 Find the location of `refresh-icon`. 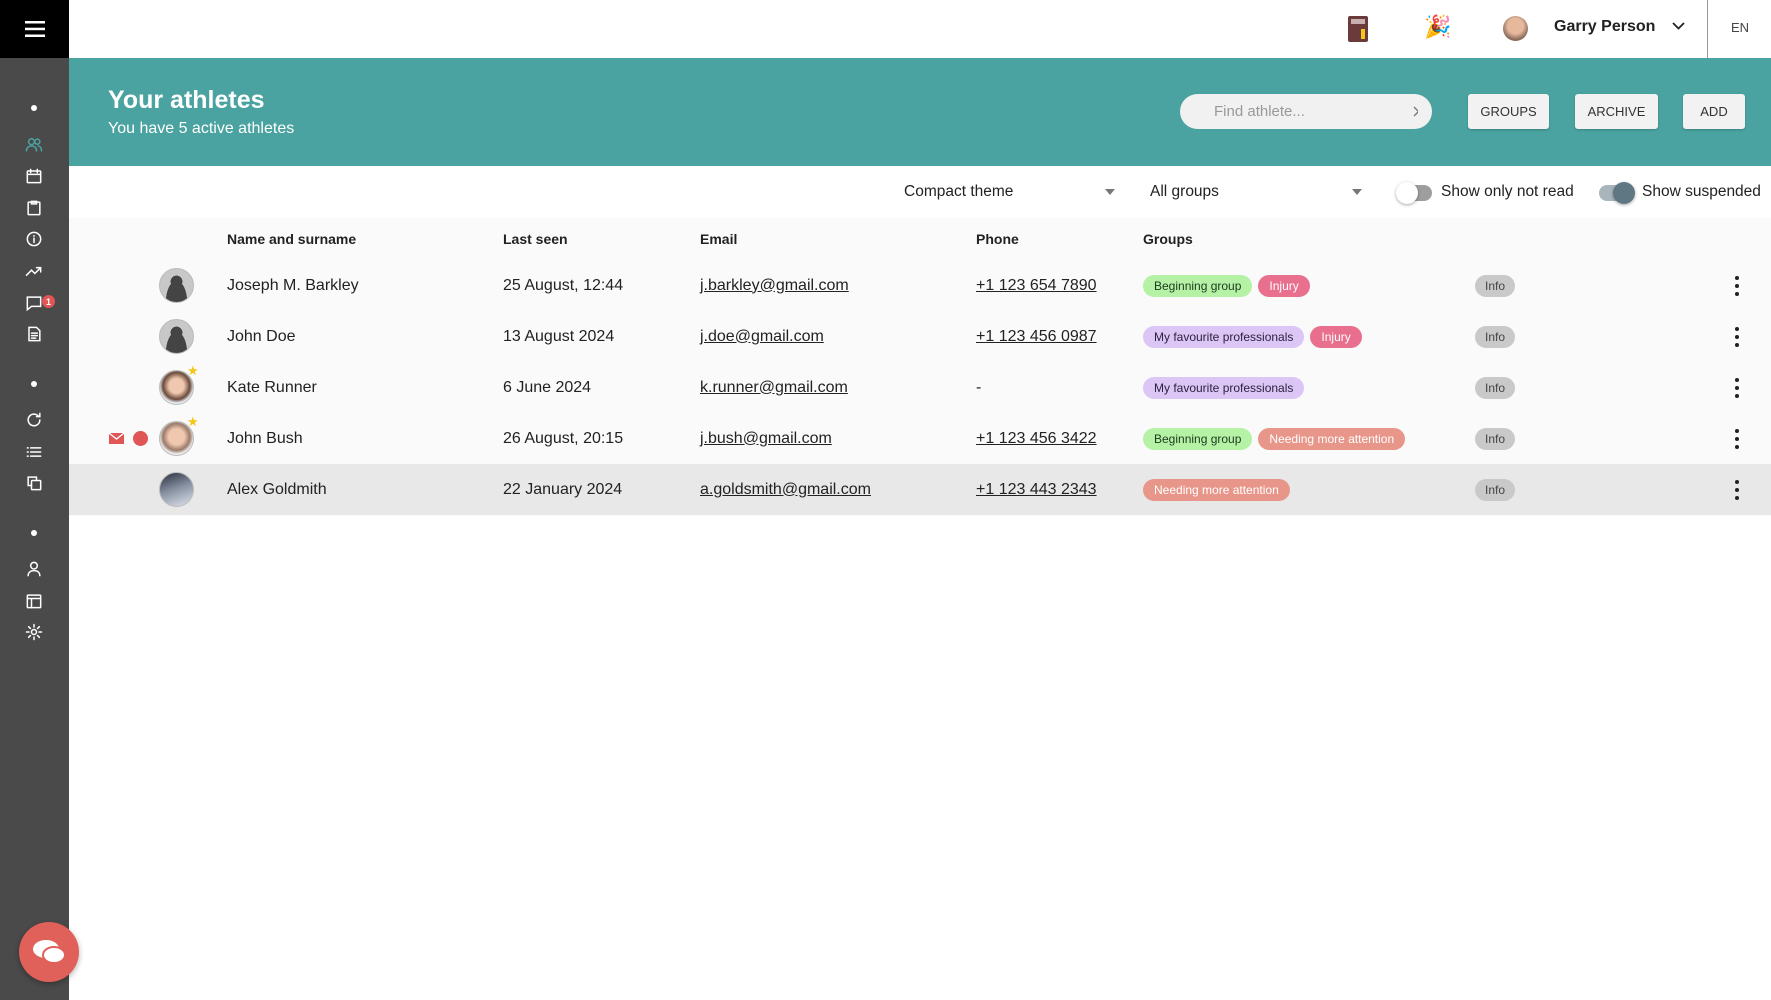

refresh-icon is located at coordinates (34, 419).